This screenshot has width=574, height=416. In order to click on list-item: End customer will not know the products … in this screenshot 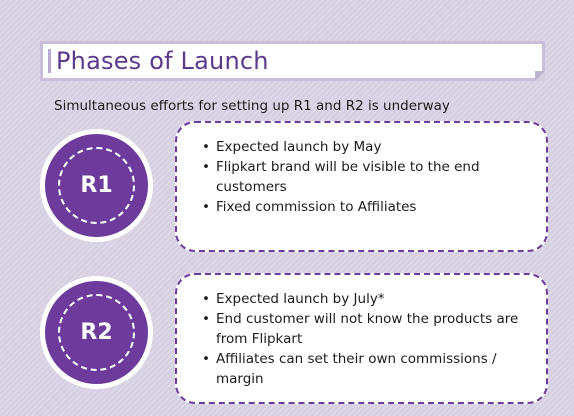, I will do `click(368, 329)`.